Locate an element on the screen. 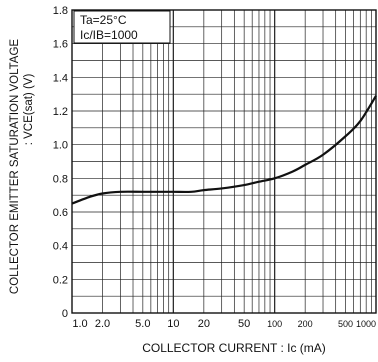  y-tick-label: 0.8 is located at coordinates (60, 179).